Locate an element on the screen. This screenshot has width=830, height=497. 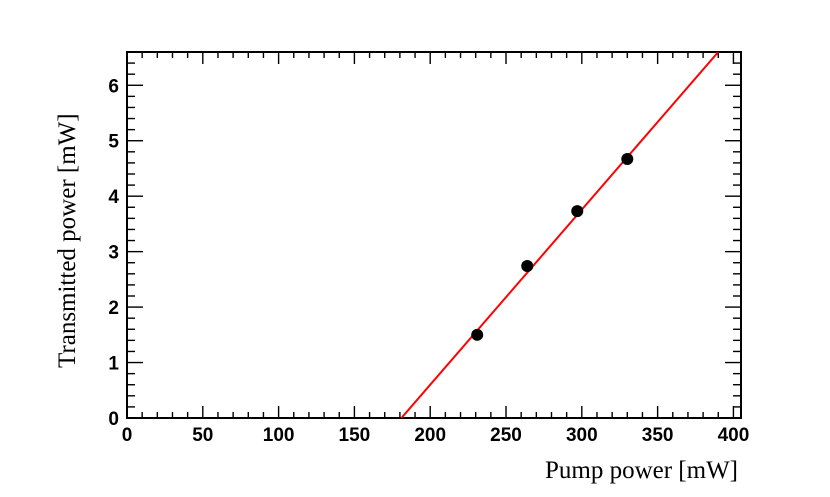
y-axis-tick-labels: 0 1 2 3 4 5 6 is located at coordinates (113, 253).